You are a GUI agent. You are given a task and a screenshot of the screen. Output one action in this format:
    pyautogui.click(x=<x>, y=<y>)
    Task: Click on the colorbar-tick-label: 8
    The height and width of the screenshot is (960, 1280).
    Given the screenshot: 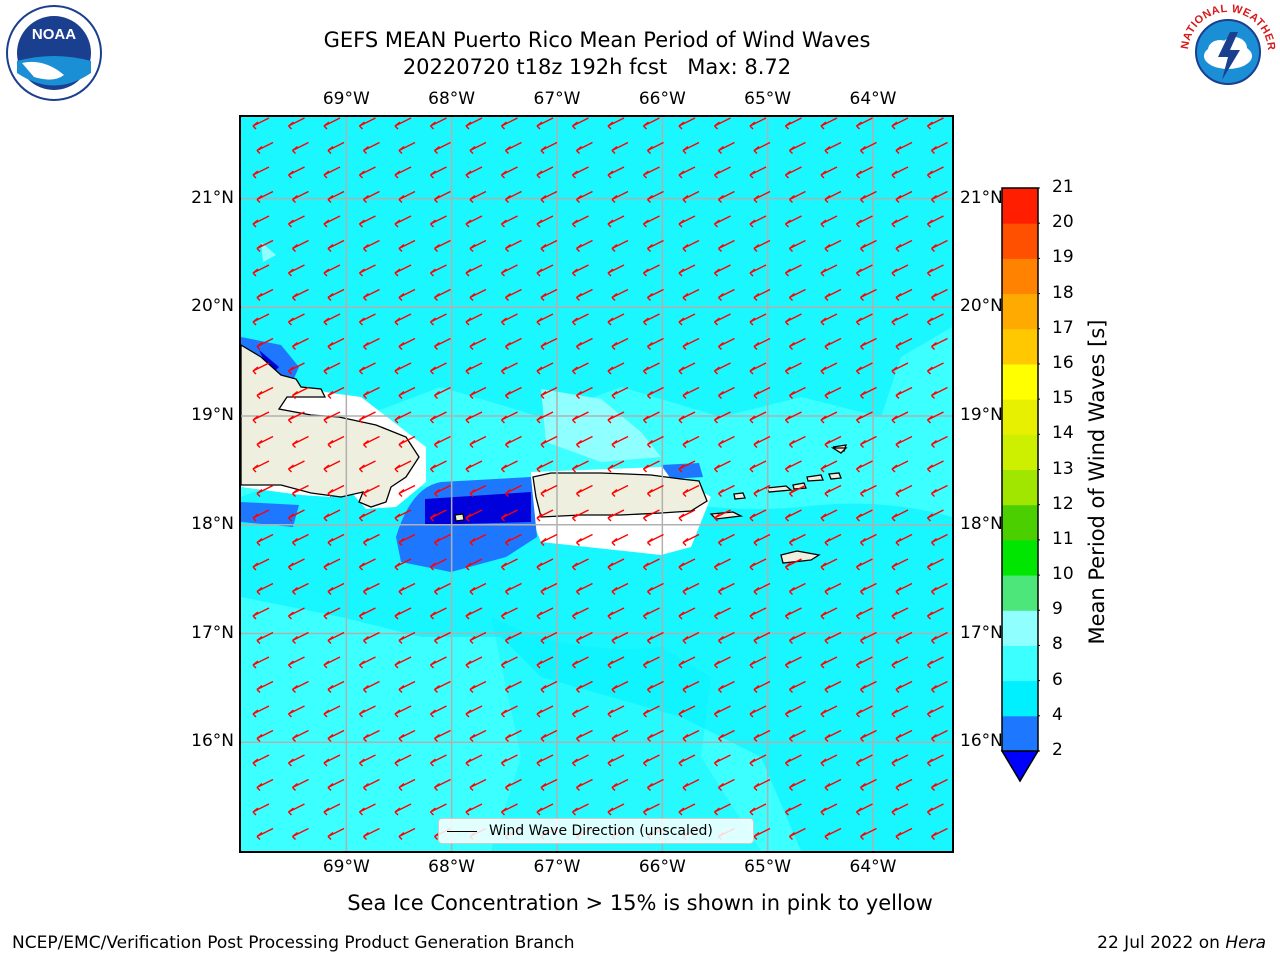 What is the action you would take?
    pyautogui.click(x=1057, y=644)
    